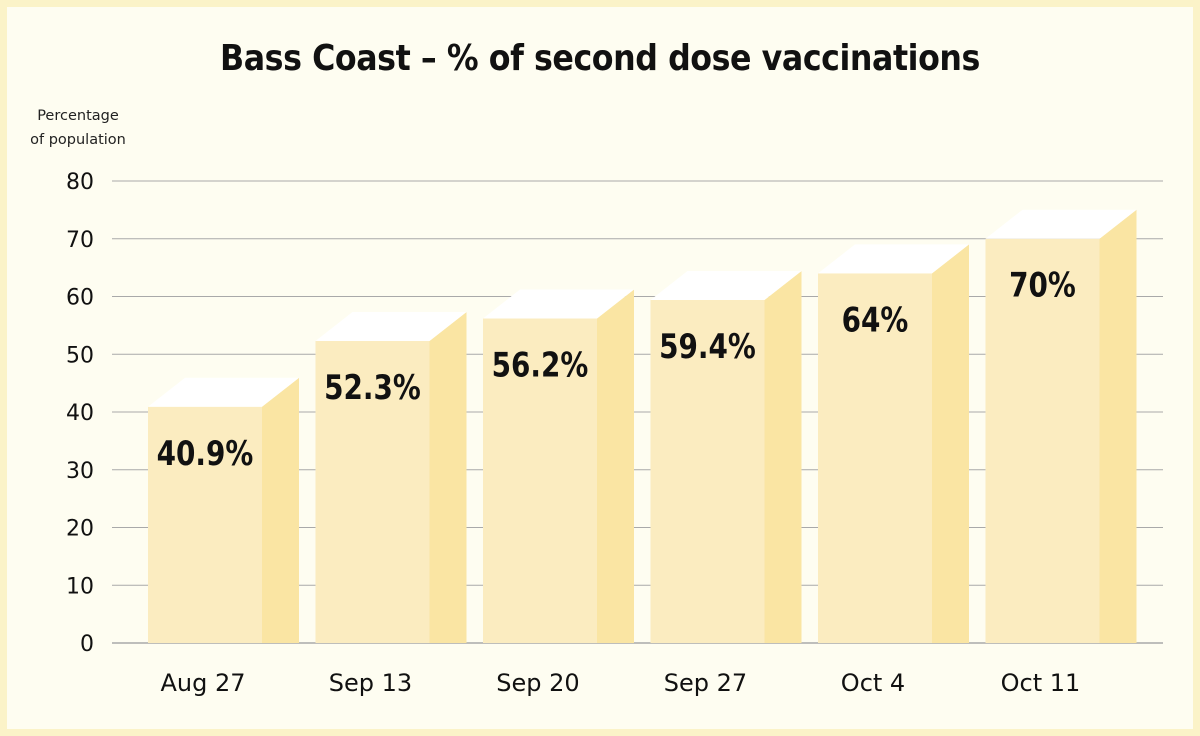  I want to click on bar: 70%, so click(1061, 426).